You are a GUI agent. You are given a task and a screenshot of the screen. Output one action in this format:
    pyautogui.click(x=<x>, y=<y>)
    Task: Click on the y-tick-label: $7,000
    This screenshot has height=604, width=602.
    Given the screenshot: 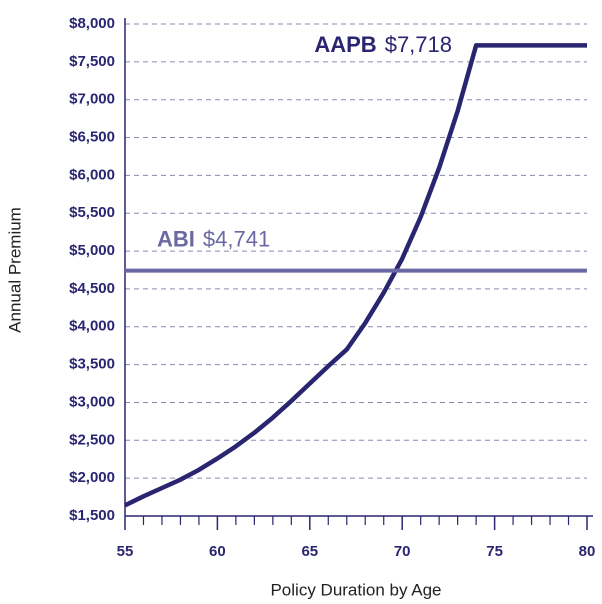 What is the action you would take?
    pyautogui.click(x=92, y=99)
    